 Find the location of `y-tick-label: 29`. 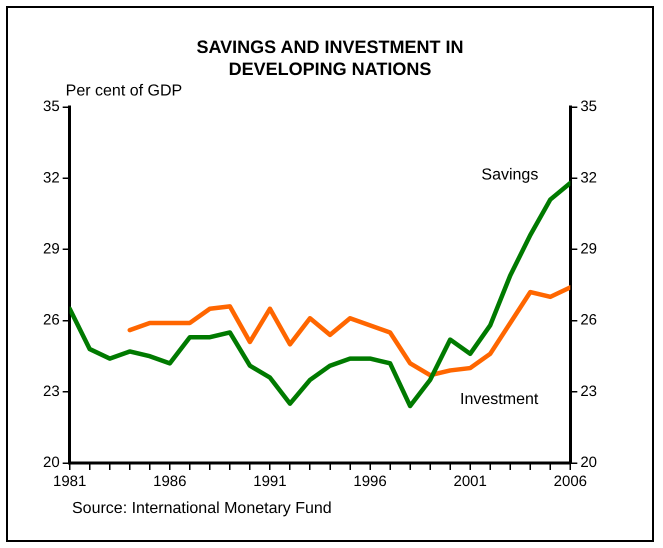

y-tick-label: 29 is located at coordinates (51, 249).